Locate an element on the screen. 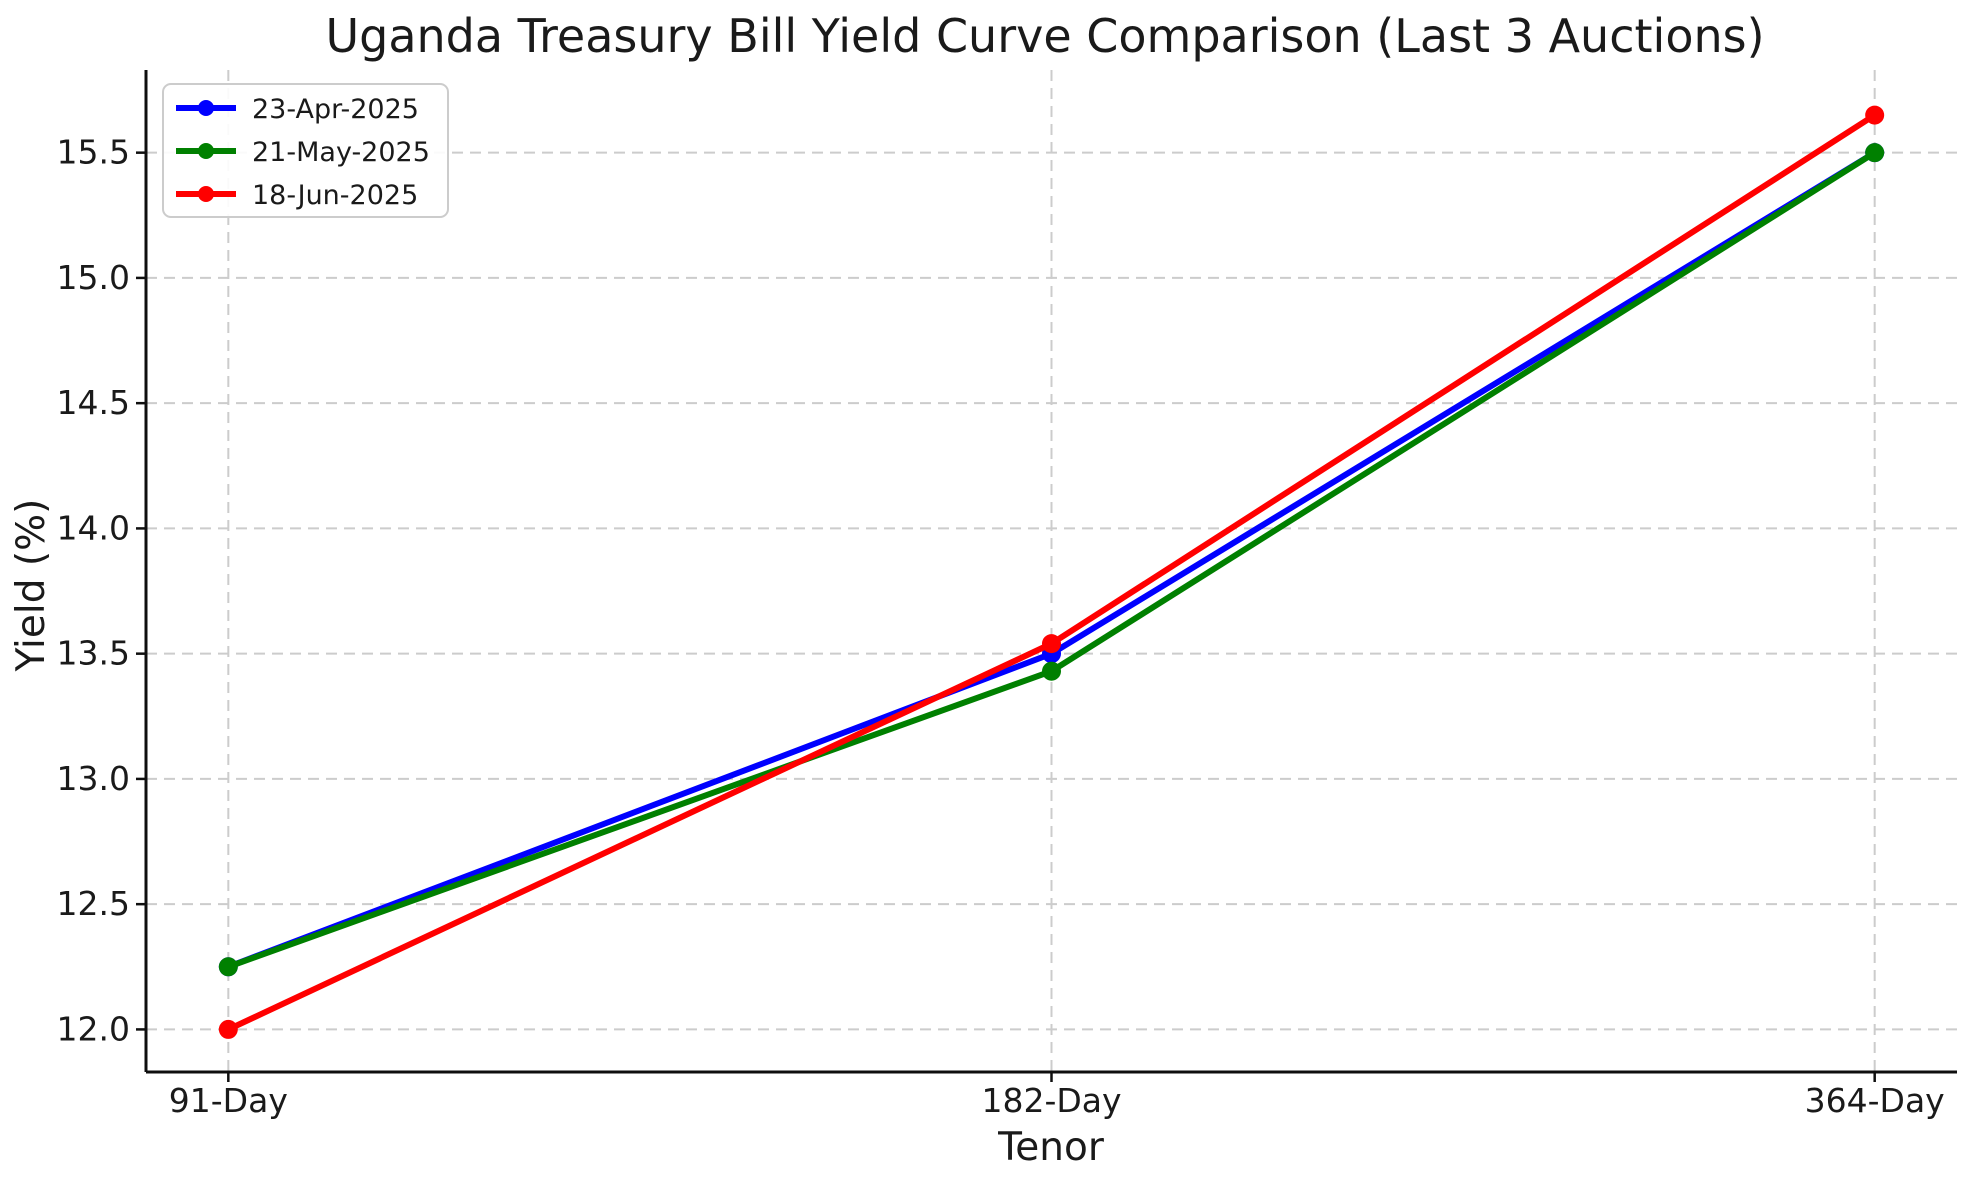 Image resolution: width=1979 pixels, height=1180 pixels. legend-item: 23-Apr-2025 is located at coordinates (297, 109).